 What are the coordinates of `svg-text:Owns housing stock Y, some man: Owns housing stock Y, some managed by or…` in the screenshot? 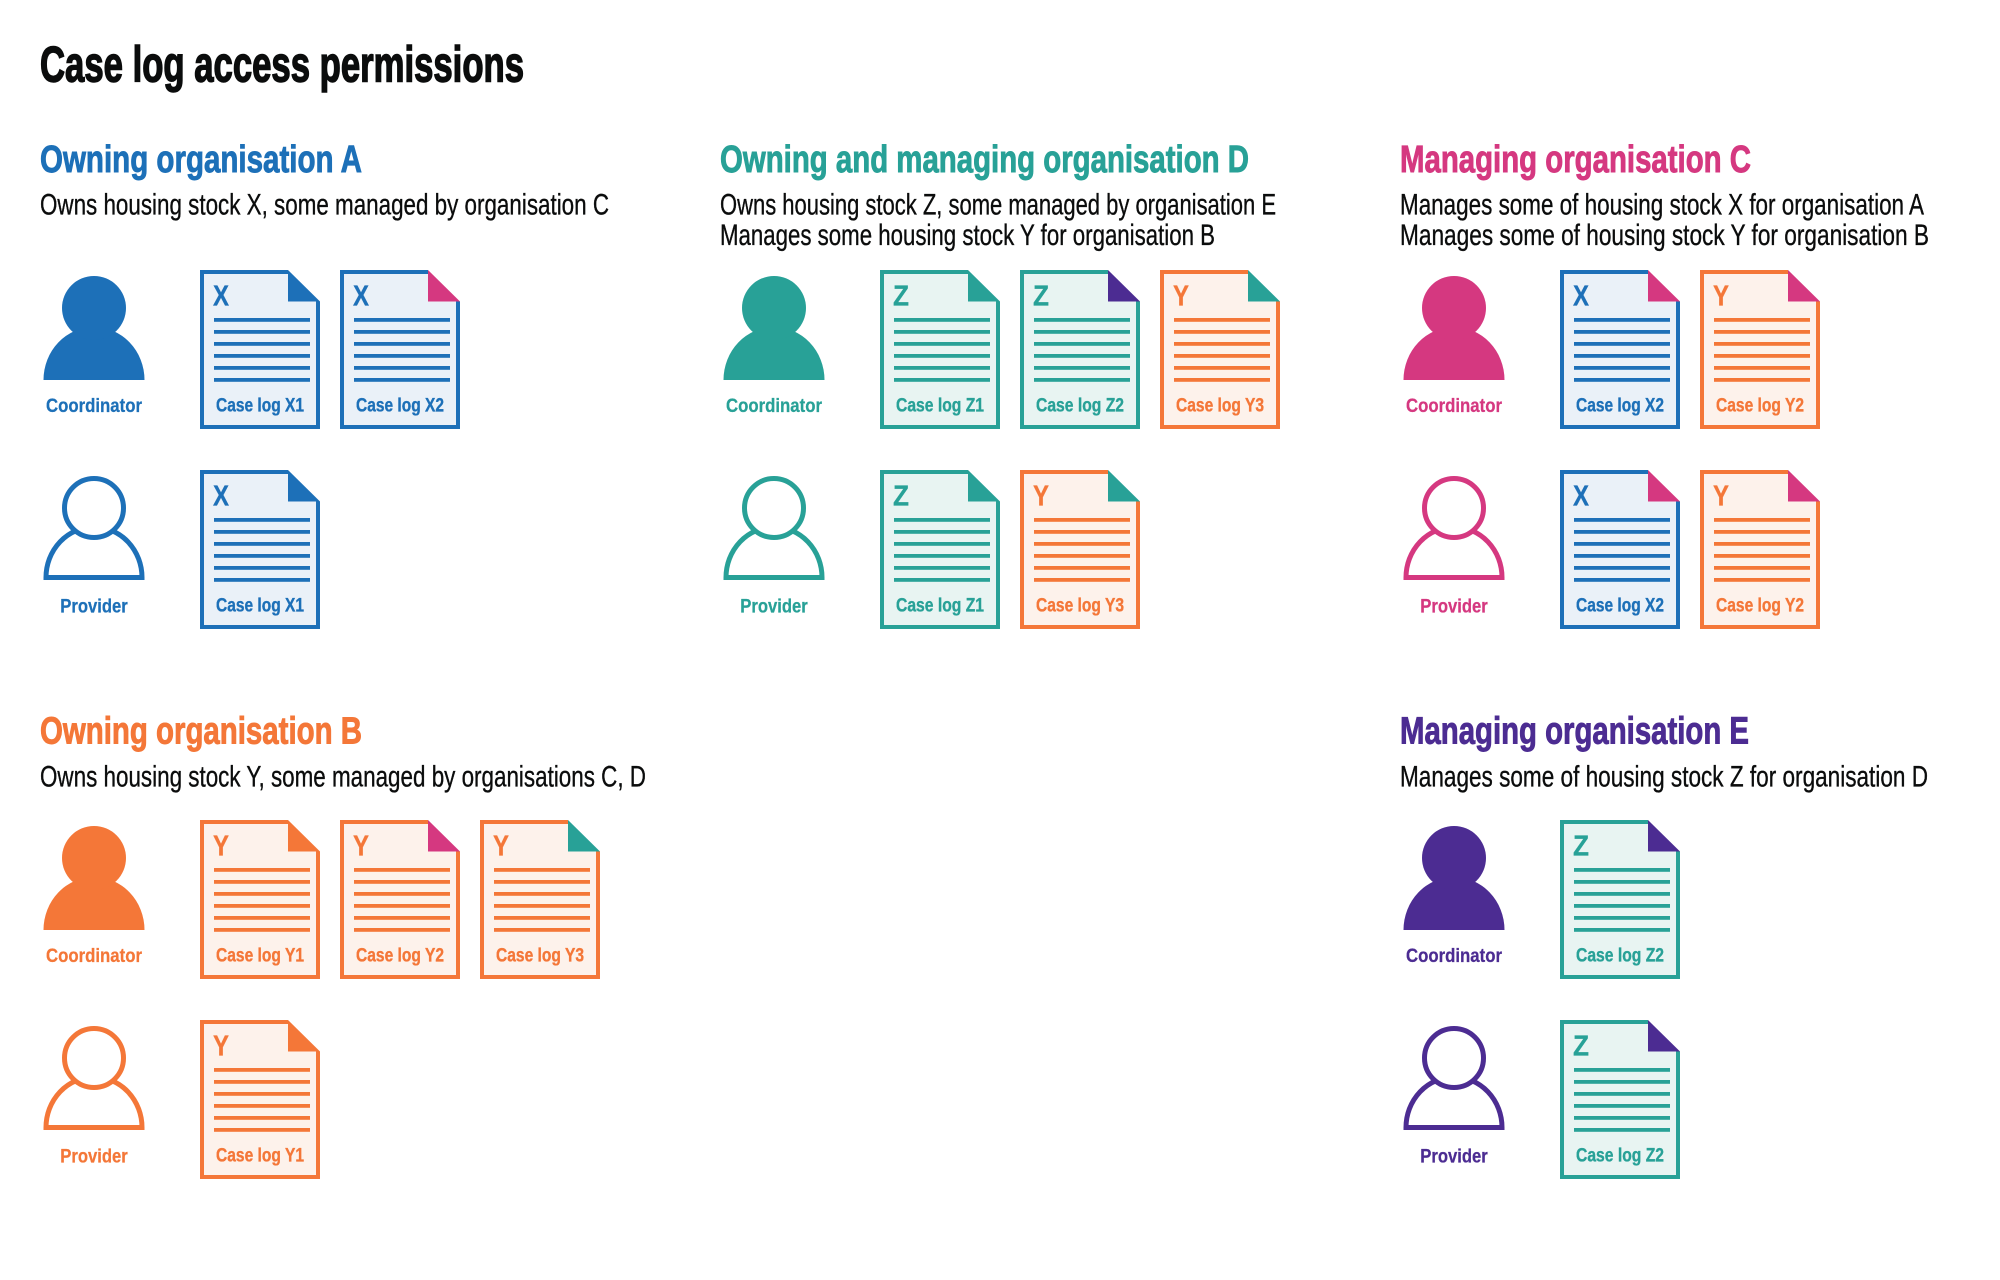 It's located at (343, 776).